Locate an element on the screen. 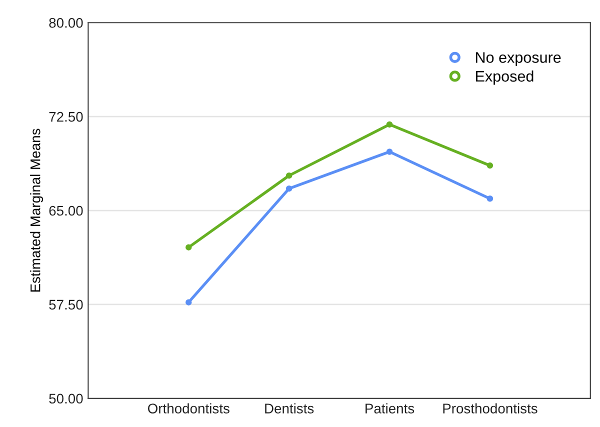  x-tick-label: Prosthodontists is located at coordinates (490, 408).